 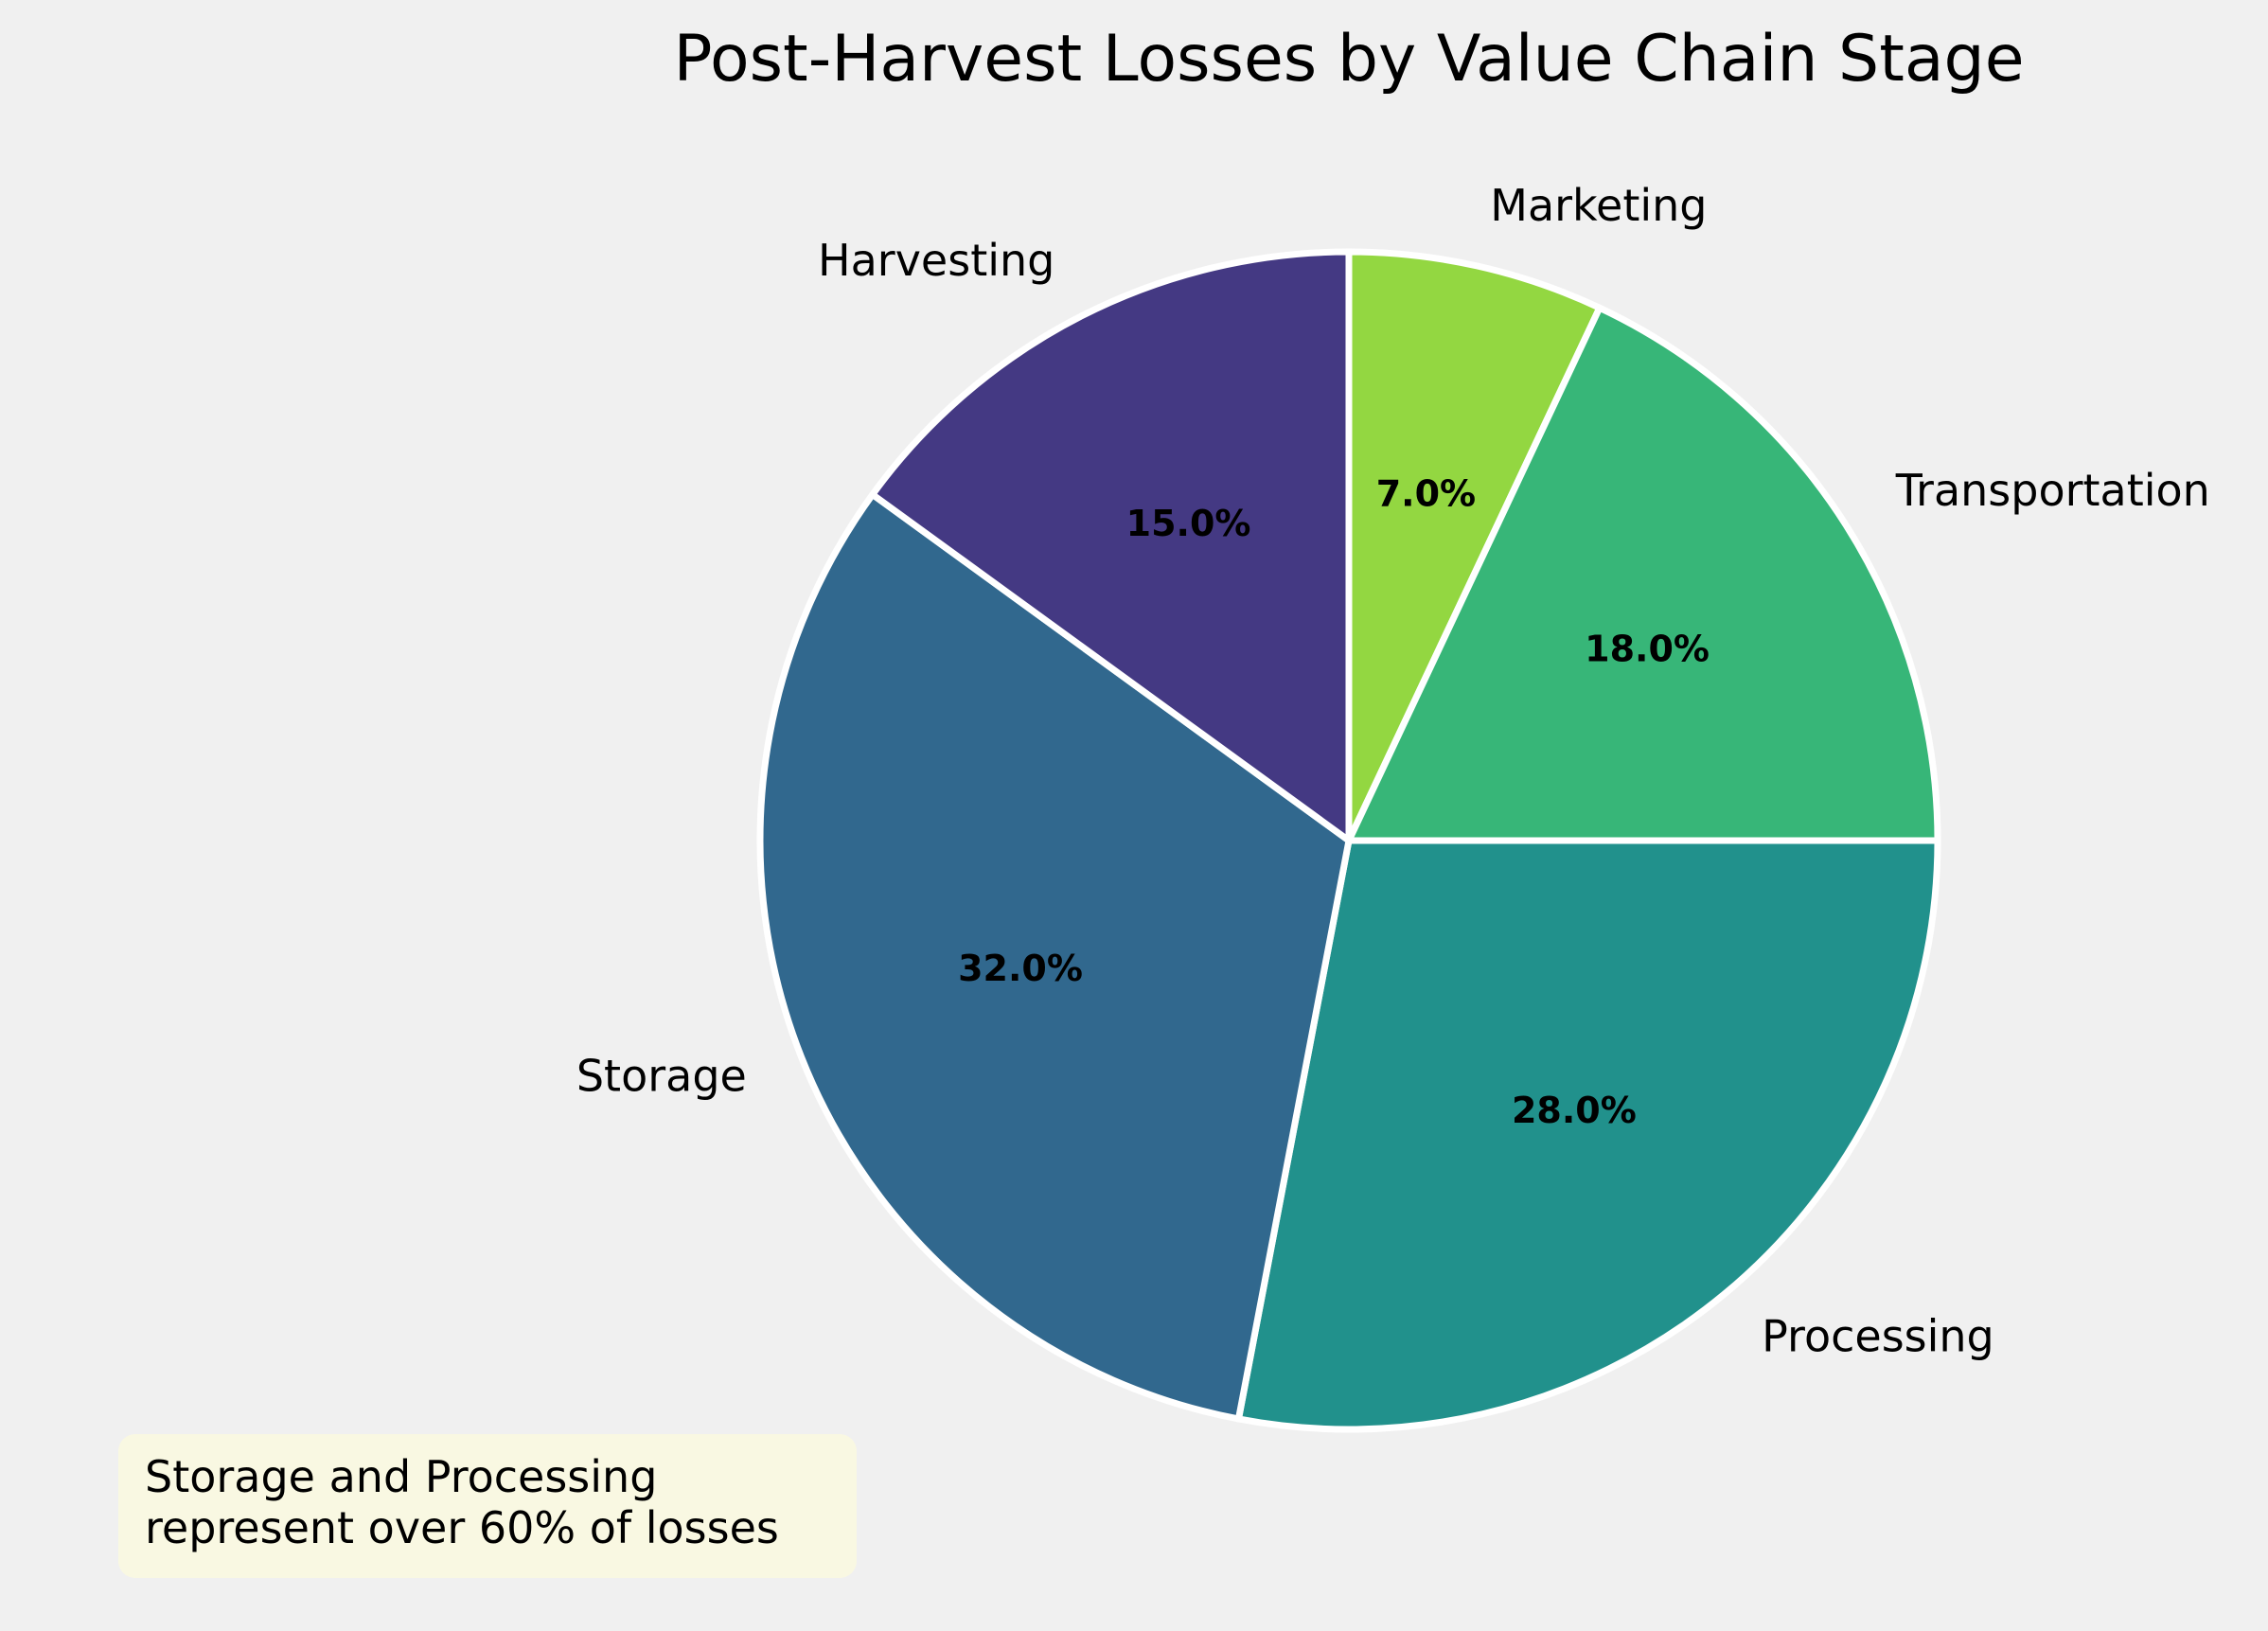 What do you see at coordinates (661, 1075) in the screenshot?
I see `slice-label-storage: Storage` at bounding box center [661, 1075].